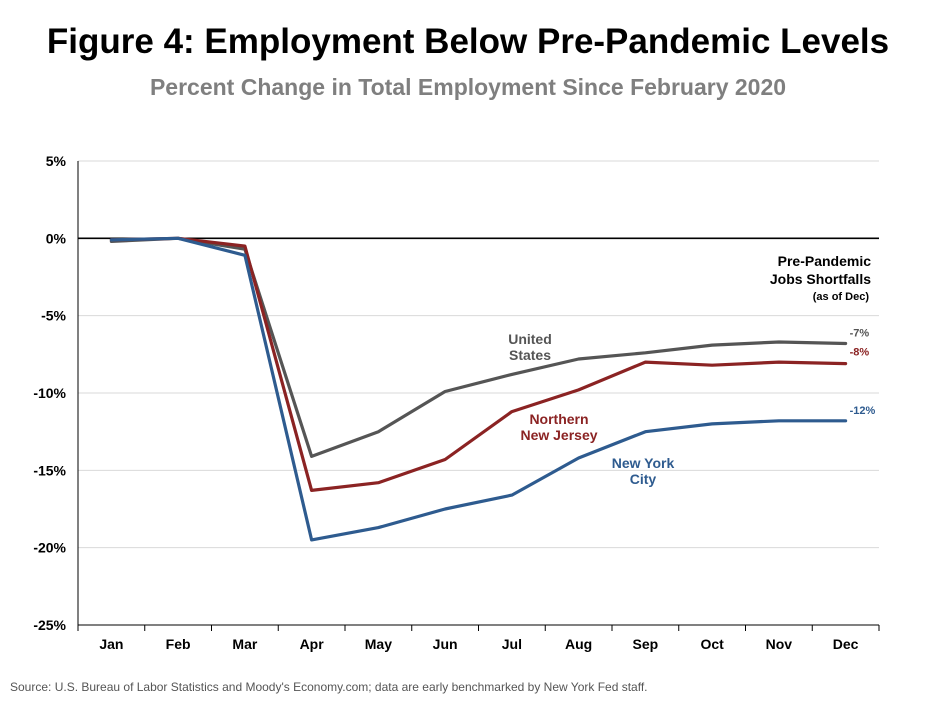 The width and height of the screenshot is (936, 701). I want to click on y-tick-label: -5%, so click(53, 316).